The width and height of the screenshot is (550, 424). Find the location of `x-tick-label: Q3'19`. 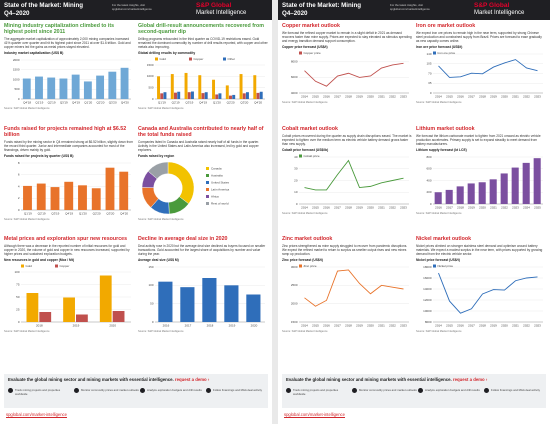

x-tick-label: Q3'19 is located at coordinates (189, 102).